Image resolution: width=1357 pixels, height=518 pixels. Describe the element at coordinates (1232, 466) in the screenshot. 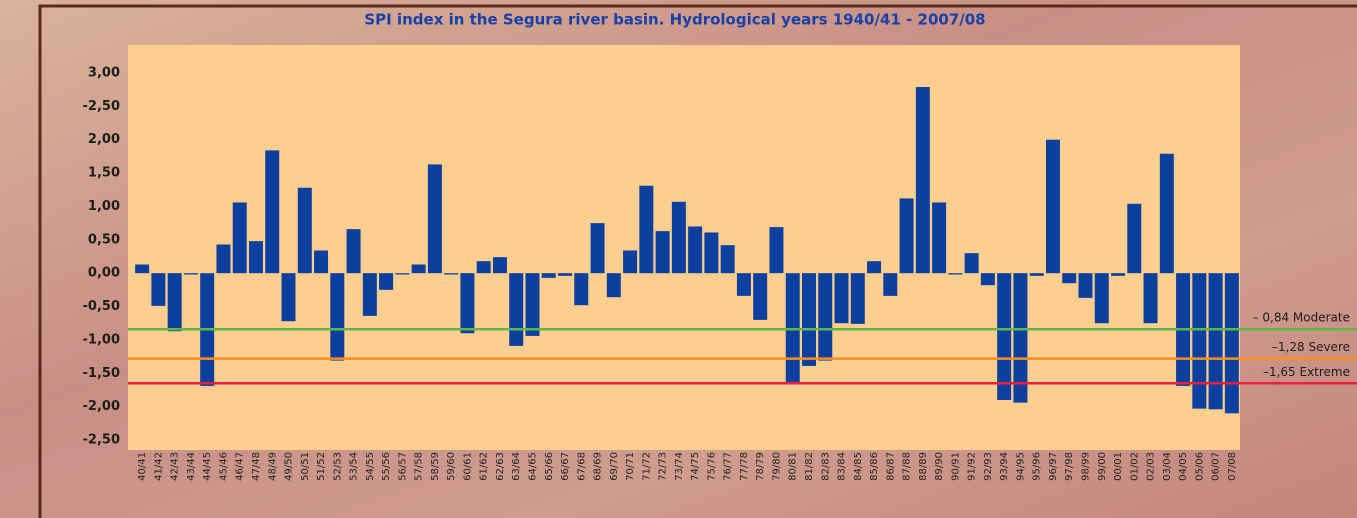

I see `x-tick-label: 07/08` at that location.